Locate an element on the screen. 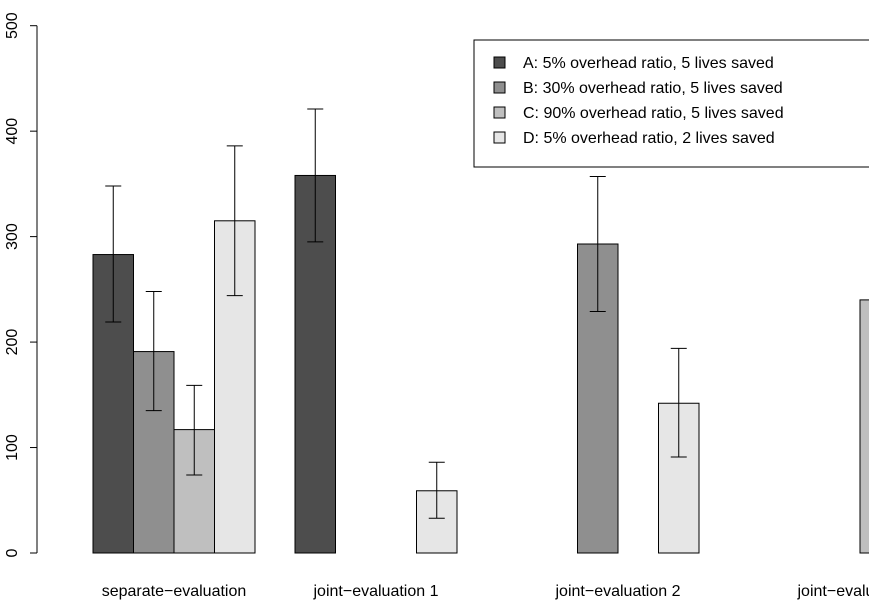 Image resolution: width=869 pixels, height=604 pixels. legend-label: B: 30% overhead ratio, 5 lives saved is located at coordinates (653, 88).